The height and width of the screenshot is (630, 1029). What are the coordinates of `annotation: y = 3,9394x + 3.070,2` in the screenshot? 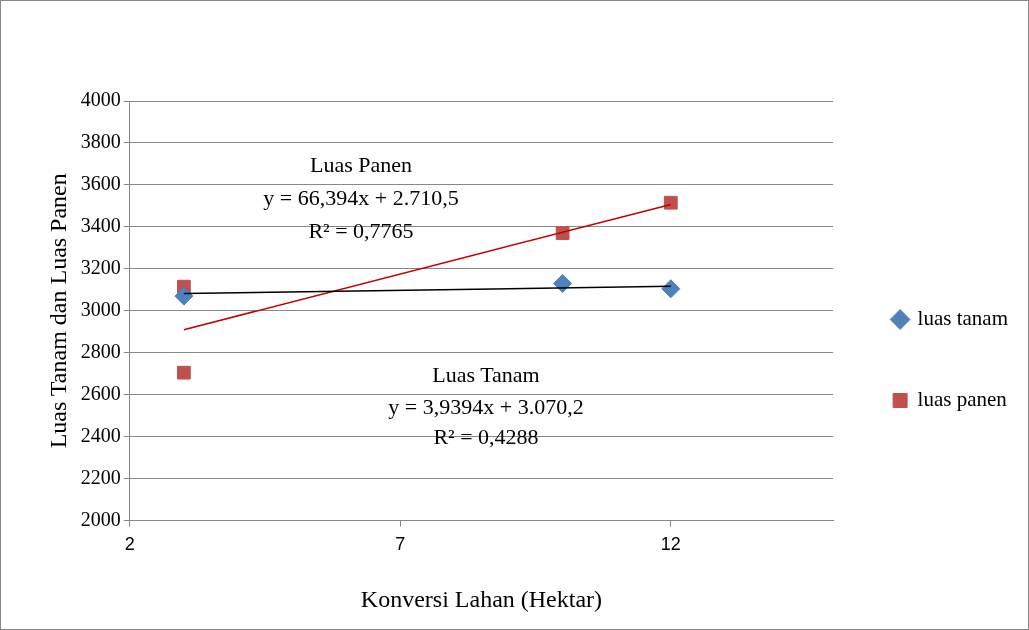 It's located at (486, 406).